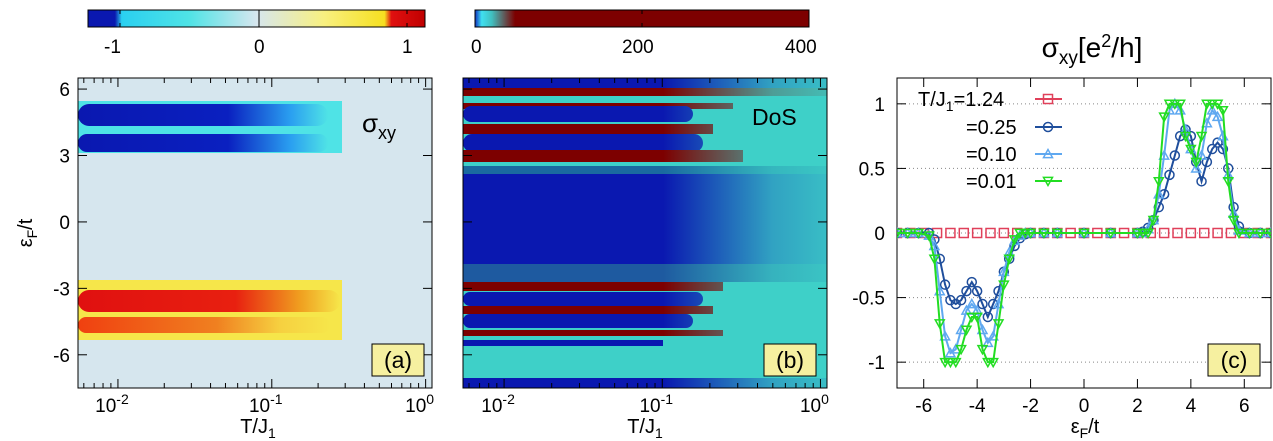  I want to click on x-axis-label-b: T/J1, so click(645, 428).